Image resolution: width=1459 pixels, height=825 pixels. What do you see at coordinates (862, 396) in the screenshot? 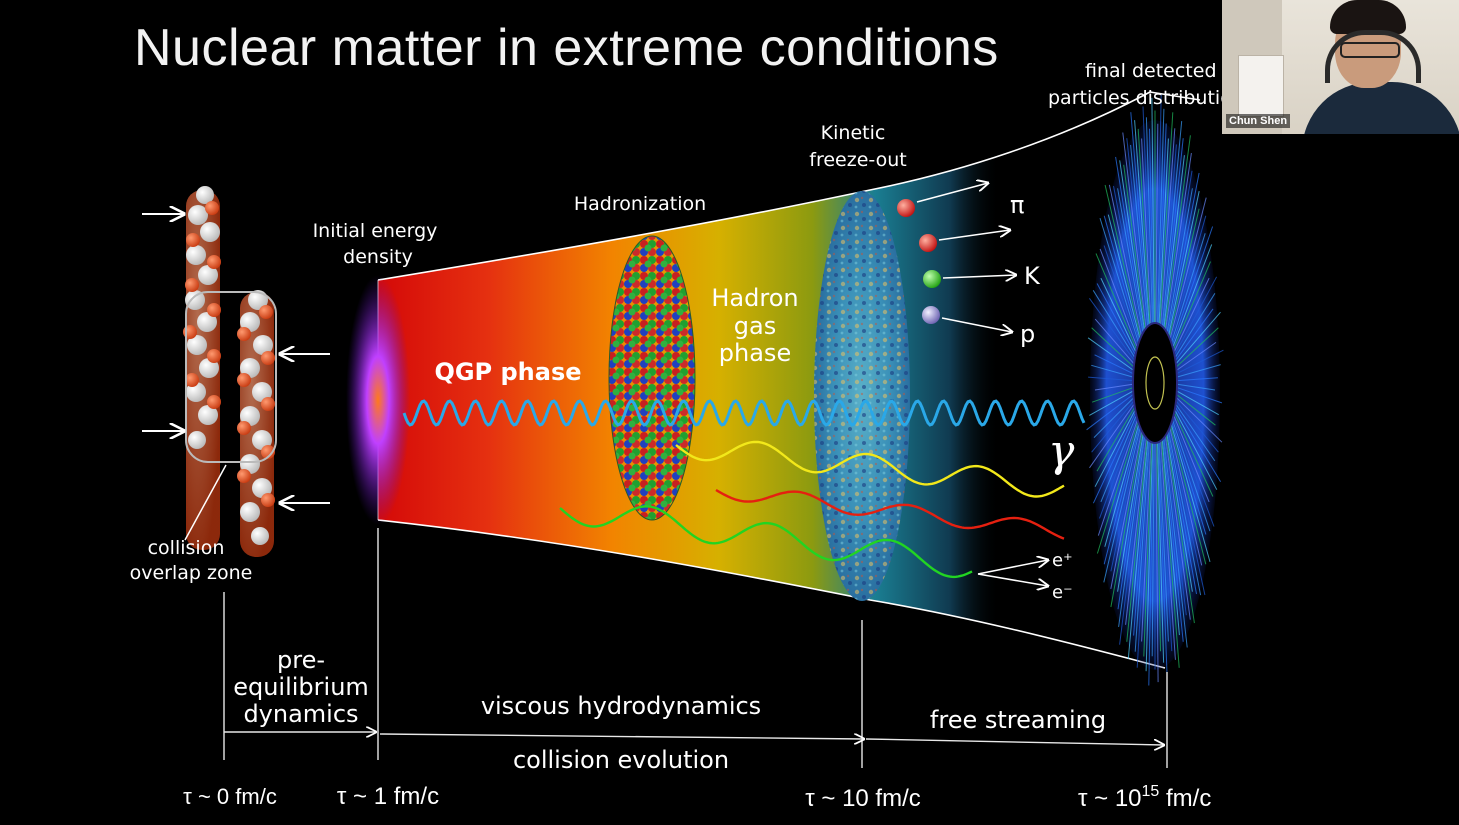
I see `freeze-out-ellipsoid` at bounding box center [862, 396].